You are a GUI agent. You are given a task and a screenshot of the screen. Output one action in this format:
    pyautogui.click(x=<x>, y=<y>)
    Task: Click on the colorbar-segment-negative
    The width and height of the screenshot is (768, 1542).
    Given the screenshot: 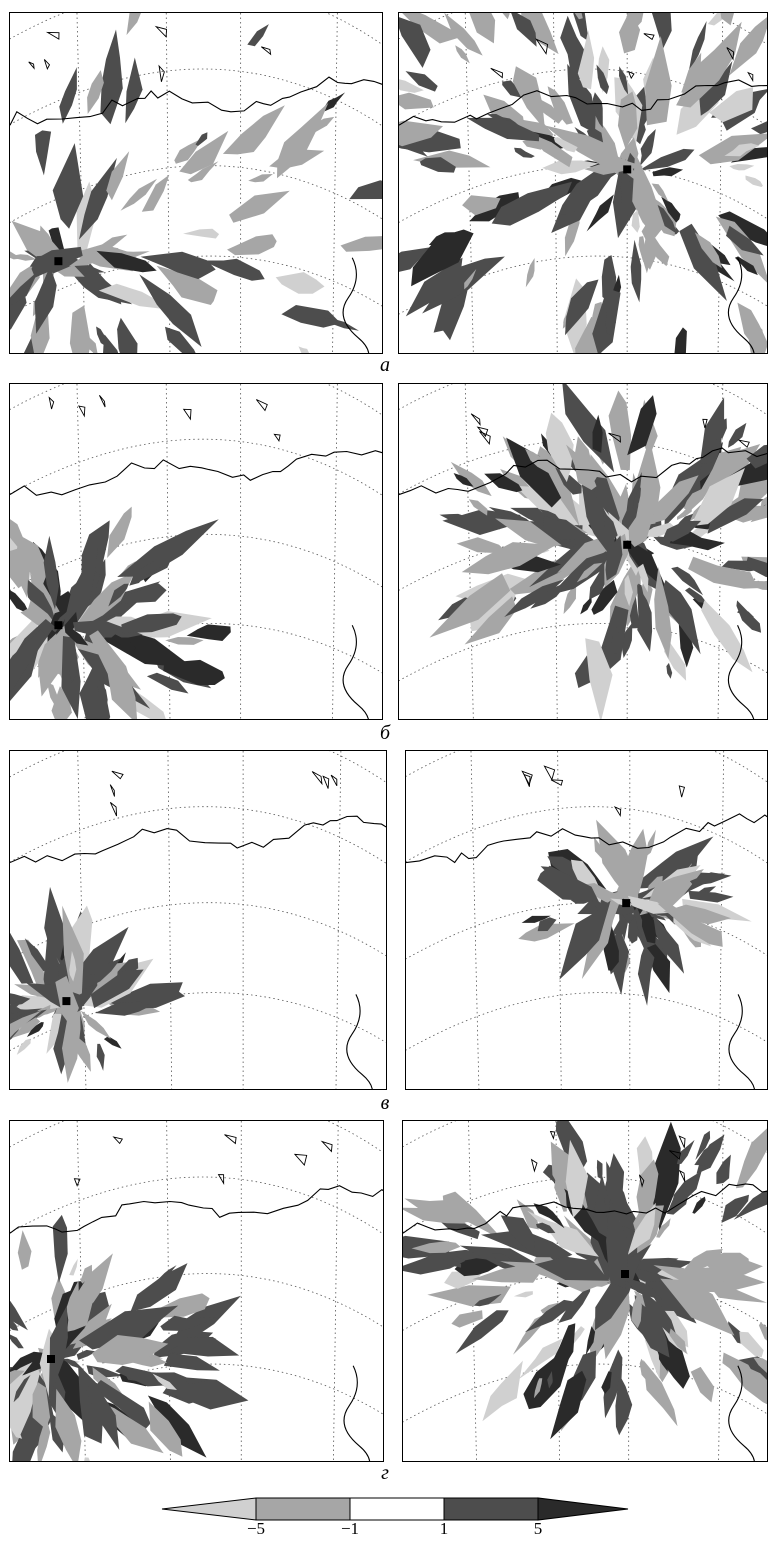 What is the action you would take?
    pyautogui.click(x=303, y=1509)
    